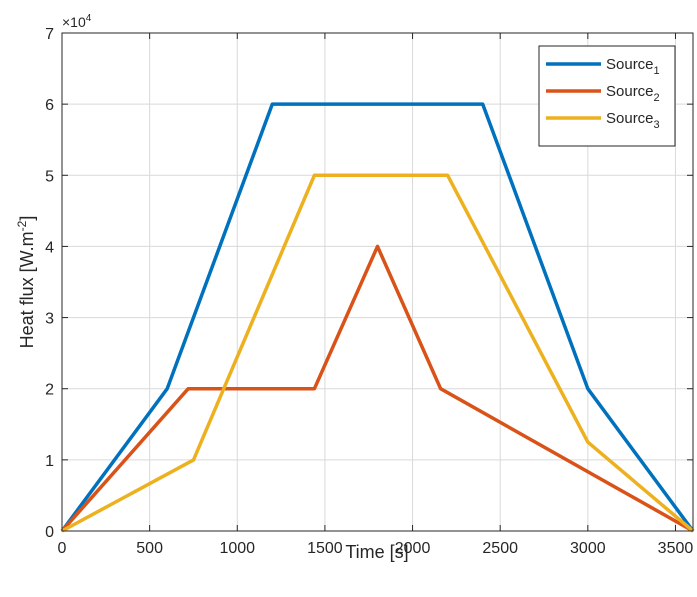 Image resolution: width=697 pixels, height=597 pixels. What do you see at coordinates (49, 247) in the screenshot?
I see `y-tick-label: 4` at bounding box center [49, 247].